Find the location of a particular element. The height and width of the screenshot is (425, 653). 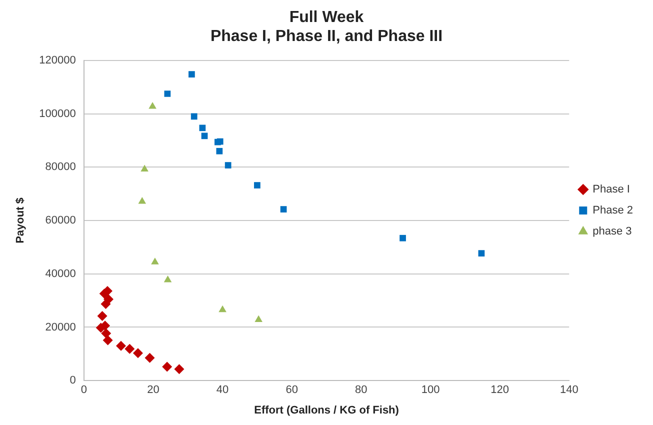

y-tick-label: 0 is located at coordinates (73, 380).